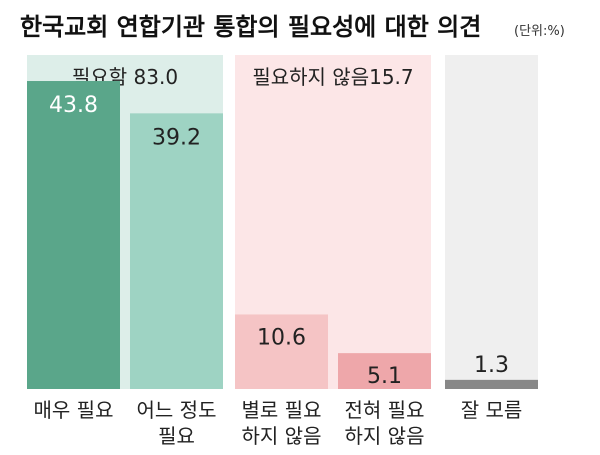 The image size is (600, 455). Describe the element at coordinates (332, 77) in the screenshot. I see `group-label-2: 필요하지 않음15.7` at that location.